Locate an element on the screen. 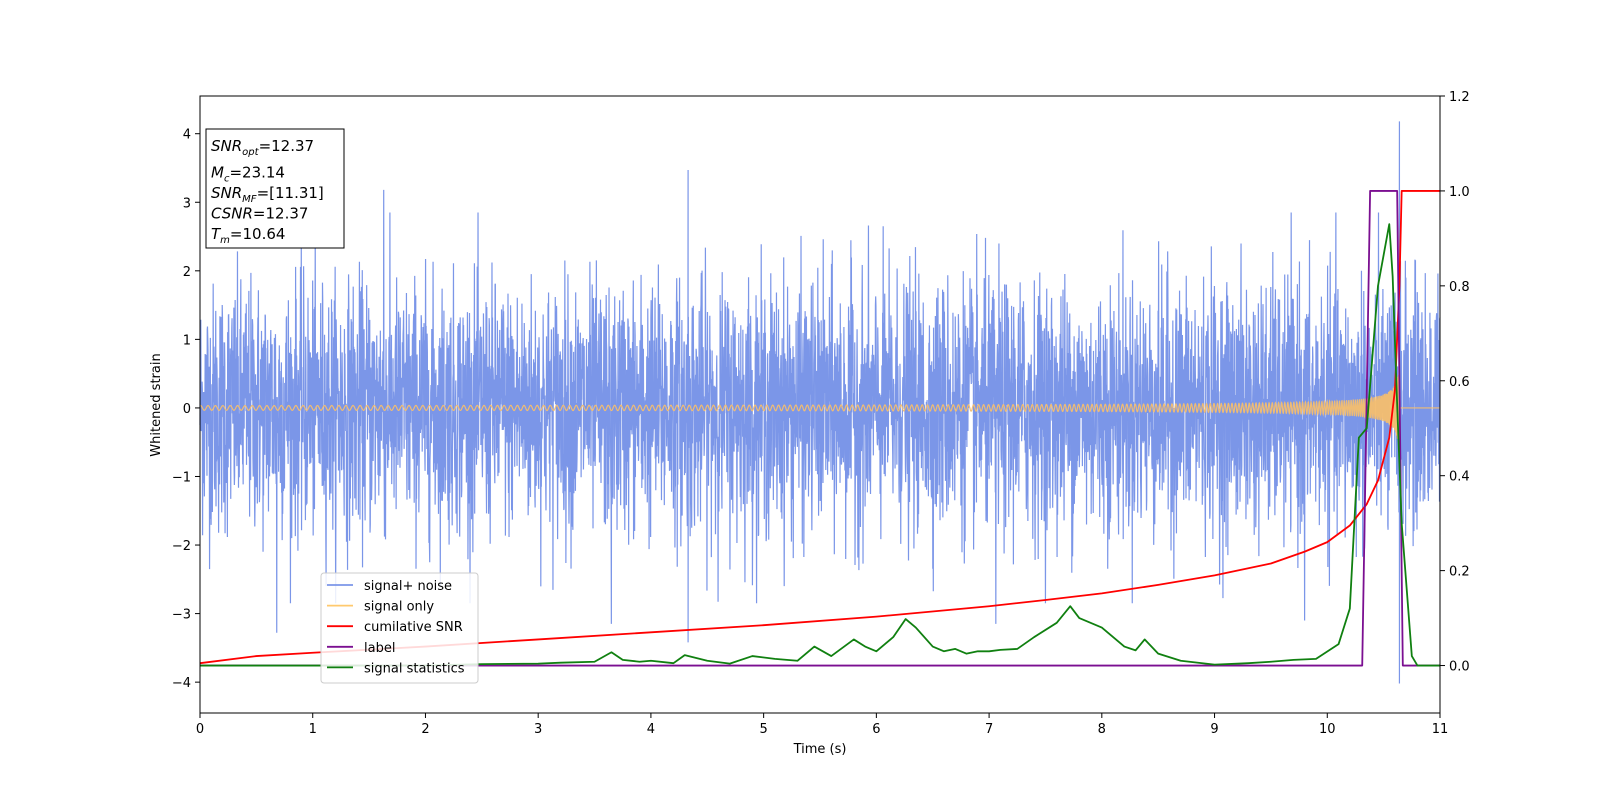 Image resolution: width=1600 pixels, height=800 pixels. annotation-line: SNRopt=12.37 is located at coordinates (262, 147).